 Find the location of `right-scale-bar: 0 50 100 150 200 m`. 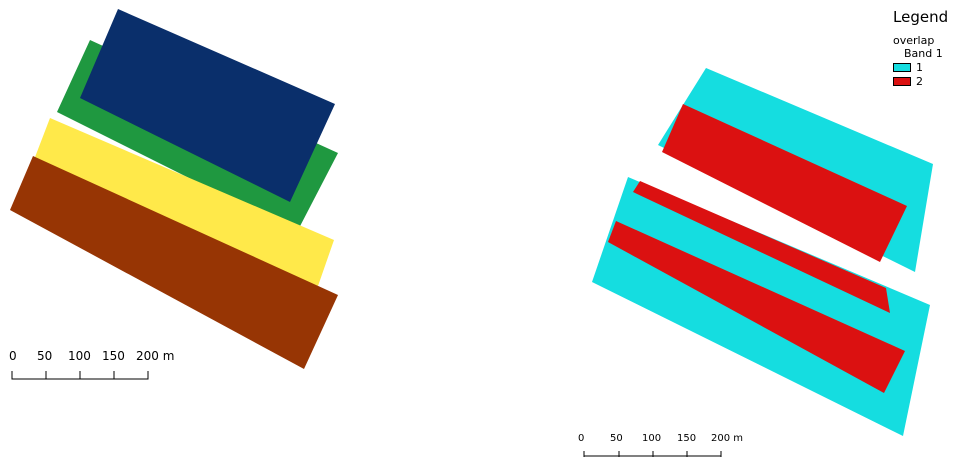

right-scale-bar: 0 50 100 150 200 m is located at coordinates (660, 445).